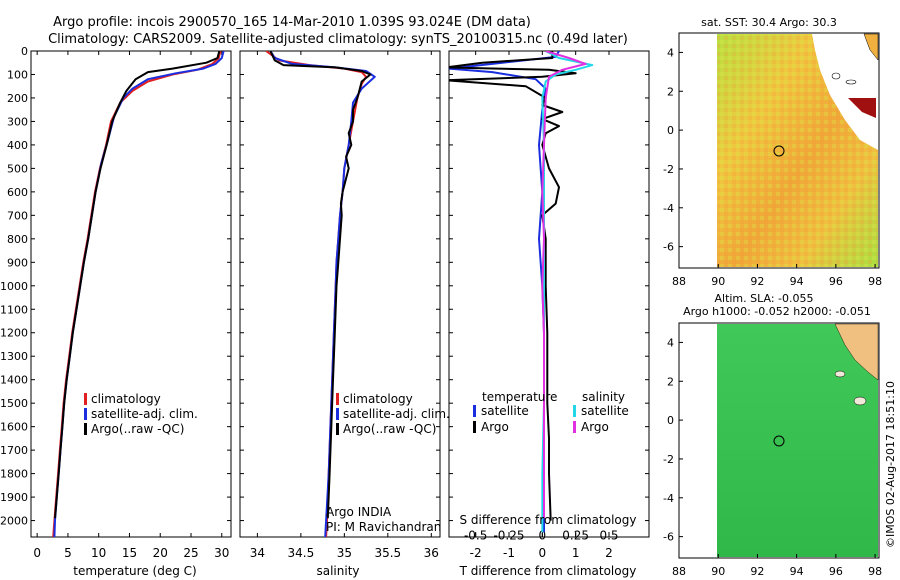 This screenshot has width=900, height=580. What do you see at coordinates (24, 51) in the screenshot?
I see `depth-tick-label: 0` at bounding box center [24, 51].